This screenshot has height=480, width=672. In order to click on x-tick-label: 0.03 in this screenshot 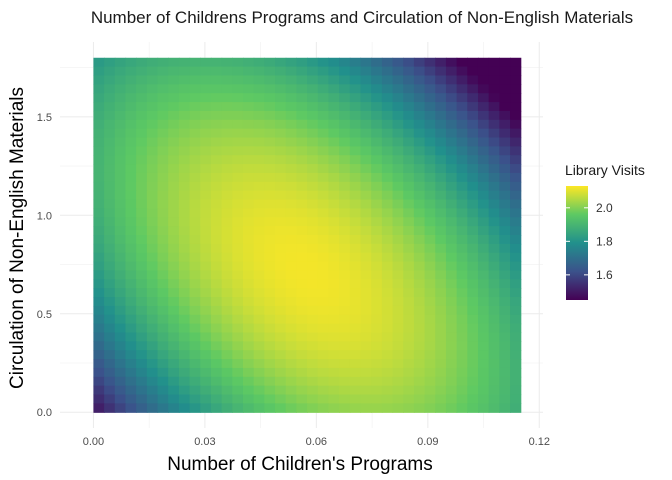, I will do `click(204, 442)`.